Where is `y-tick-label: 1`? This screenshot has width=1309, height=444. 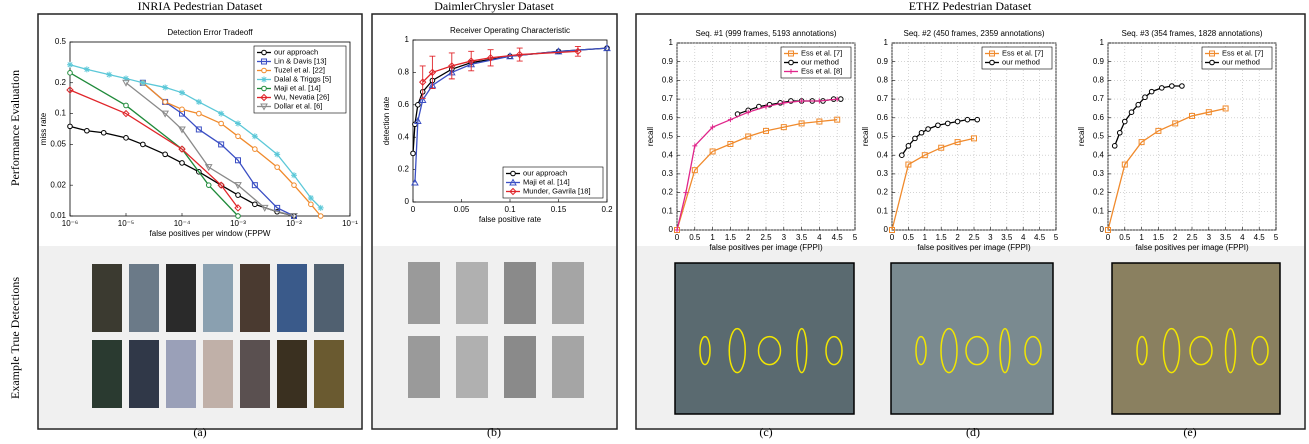
y-tick-label: 1 is located at coordinates (671, 42).